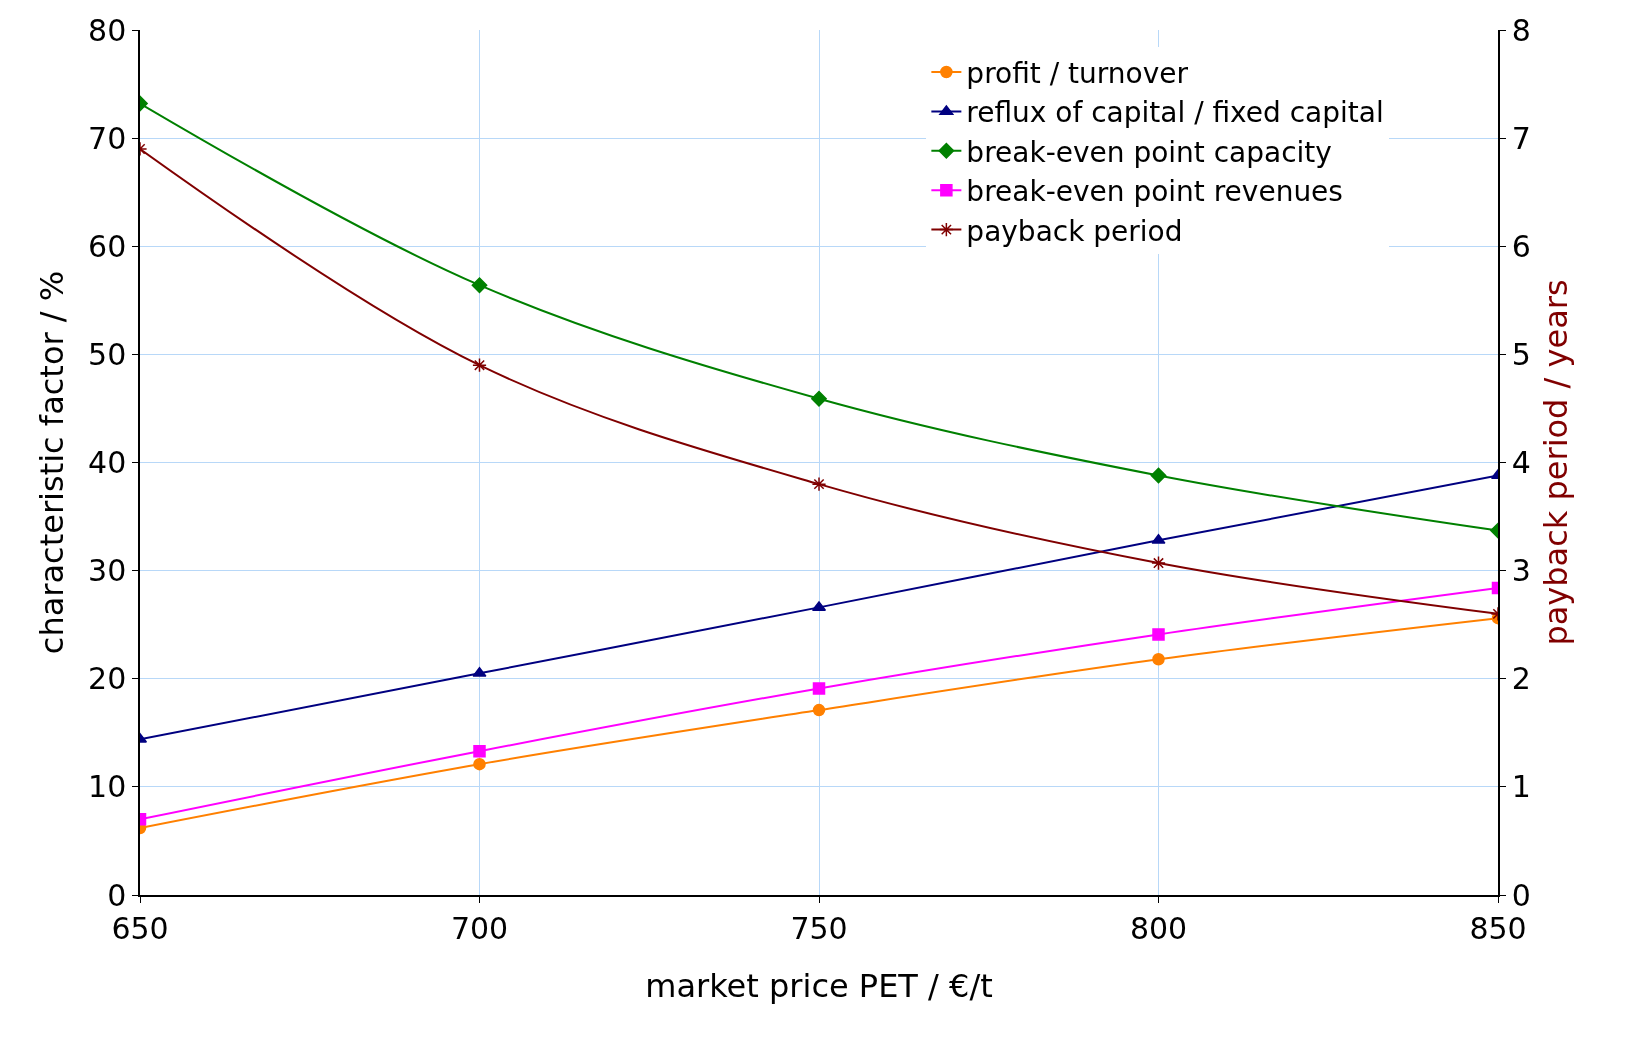 The image size is (1638, 1045). Describe the element at coordinates (1556, 462) in the screenshot. I see `y2-axis-title: payback period / years` at that location.